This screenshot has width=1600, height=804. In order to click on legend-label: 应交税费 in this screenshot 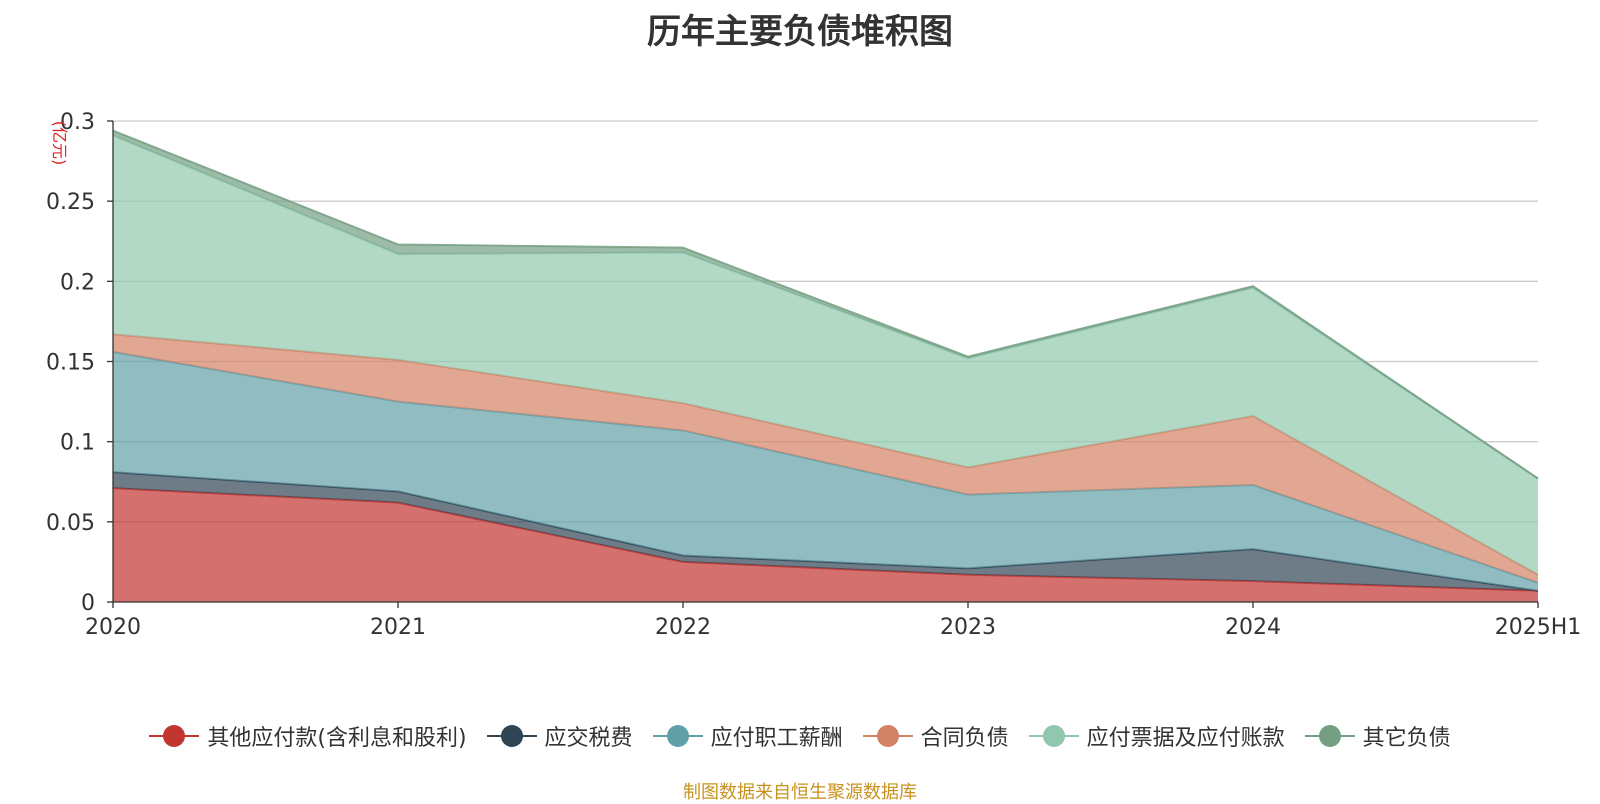, I will do `click(588, 738)`.